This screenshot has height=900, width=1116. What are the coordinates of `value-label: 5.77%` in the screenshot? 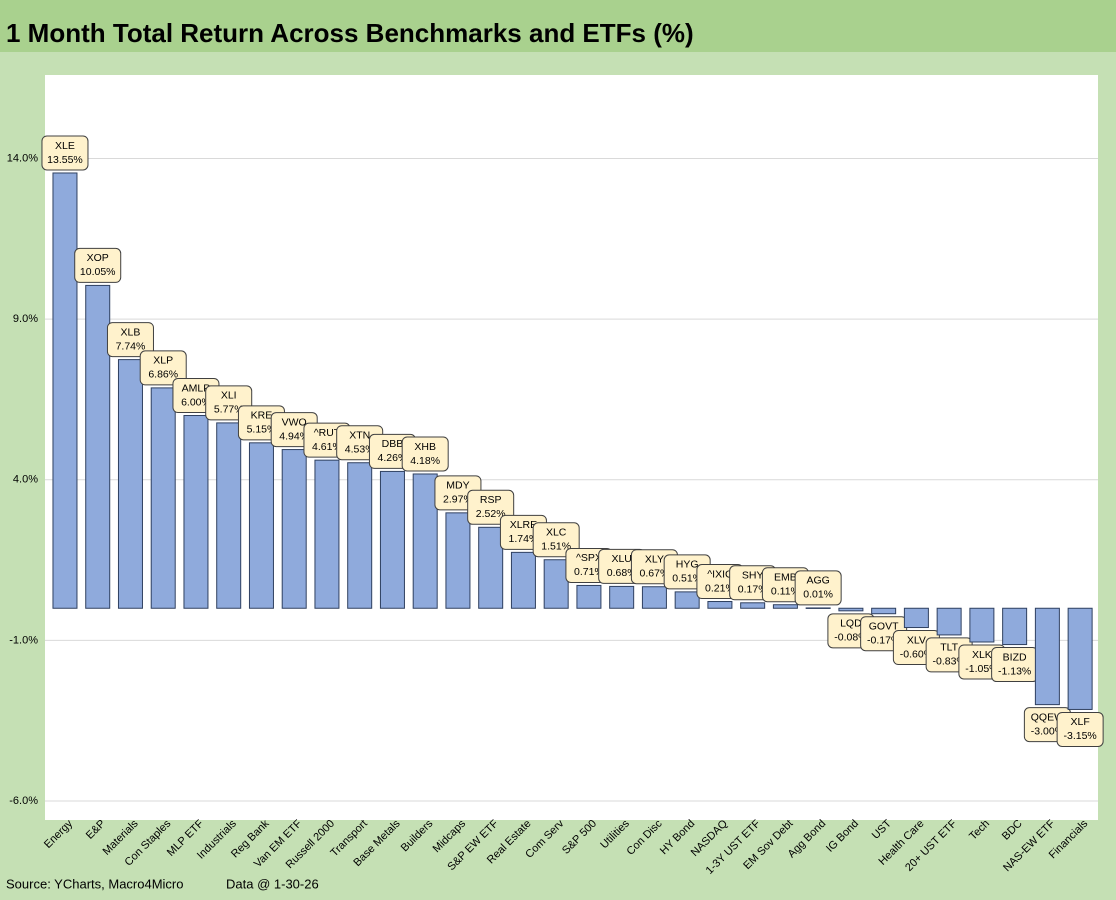 It's located at (229, 410).